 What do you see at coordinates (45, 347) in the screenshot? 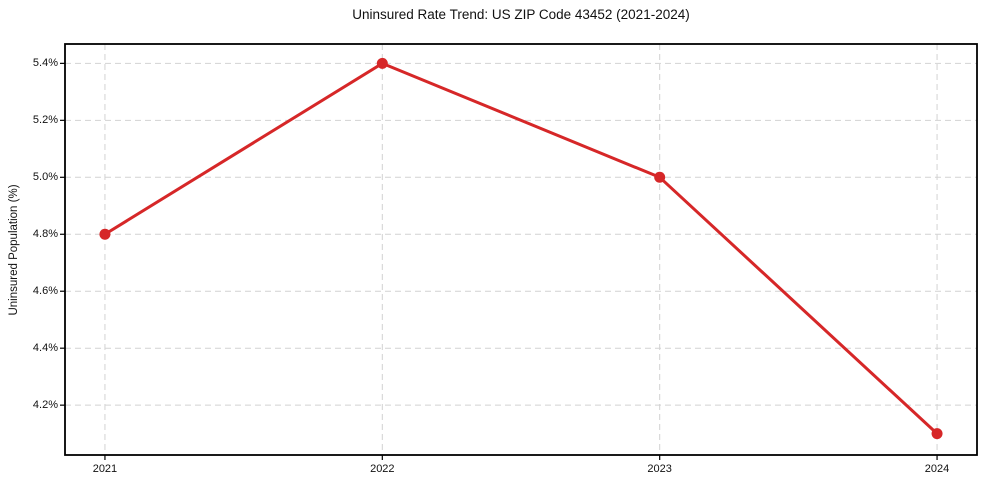
I see `y-tick-label: 4.4%` at bounding box center [45, 347].